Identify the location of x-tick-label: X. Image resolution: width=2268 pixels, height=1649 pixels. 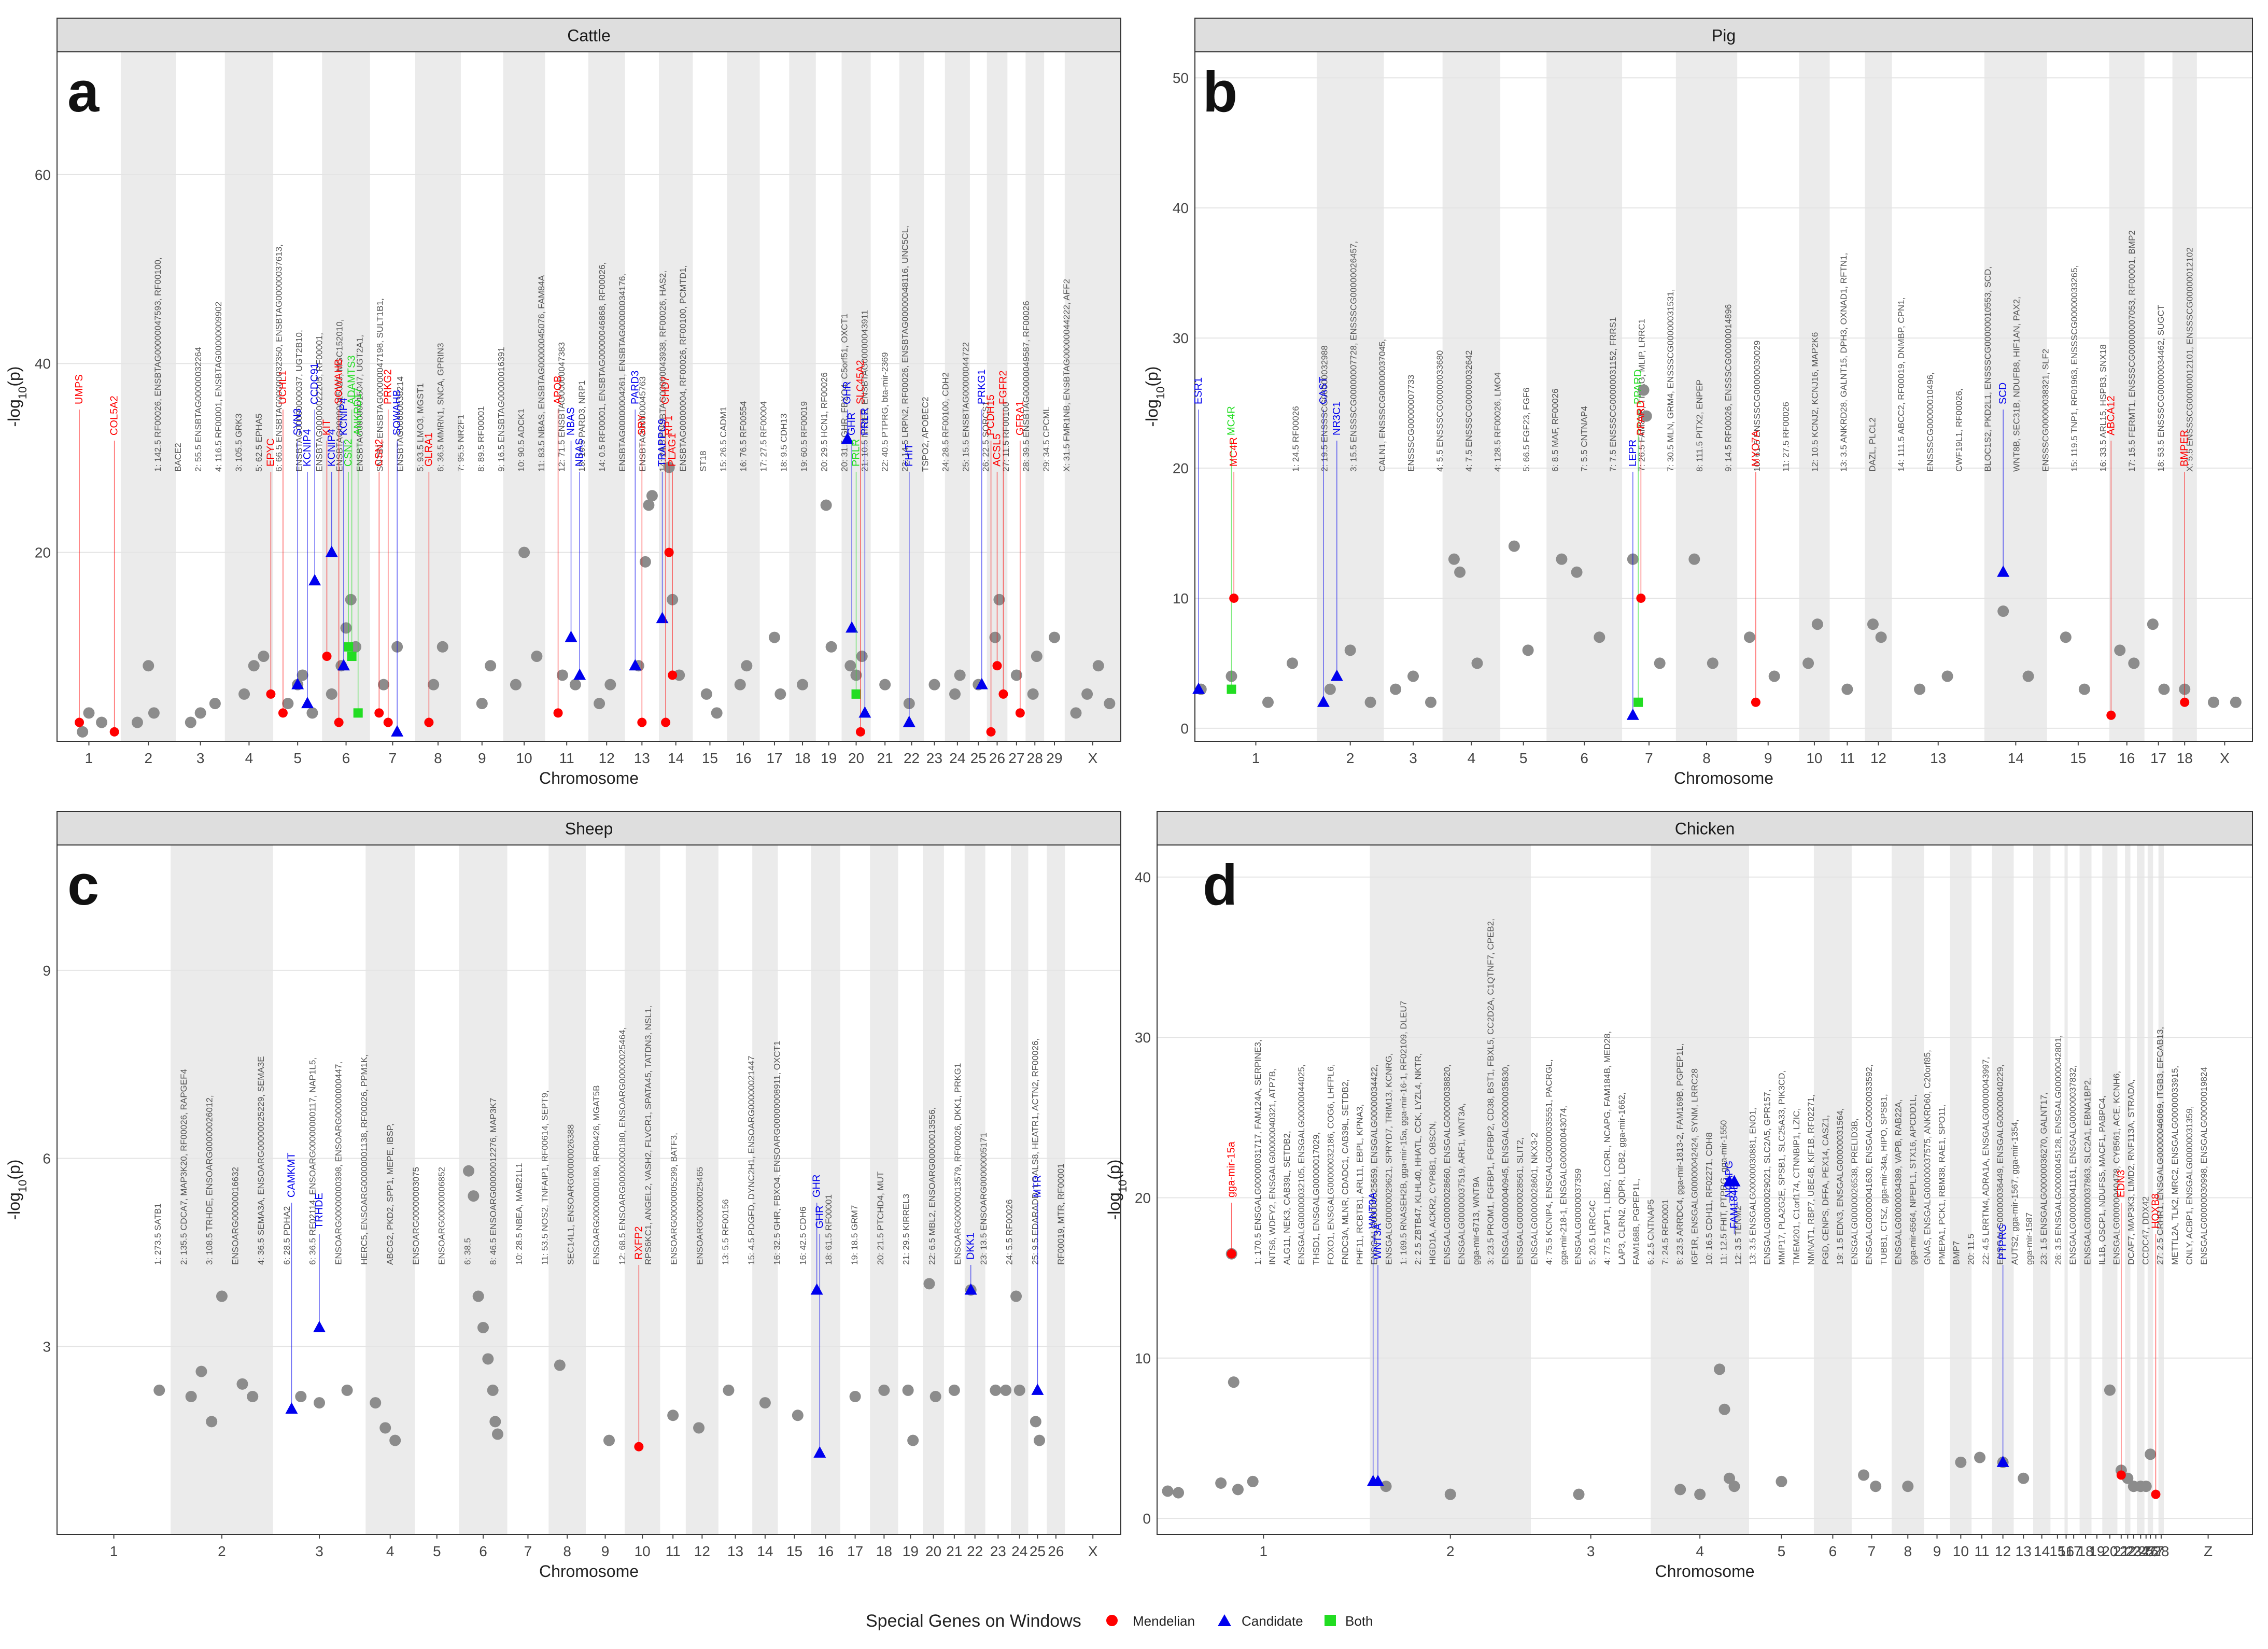
(2225, 758).